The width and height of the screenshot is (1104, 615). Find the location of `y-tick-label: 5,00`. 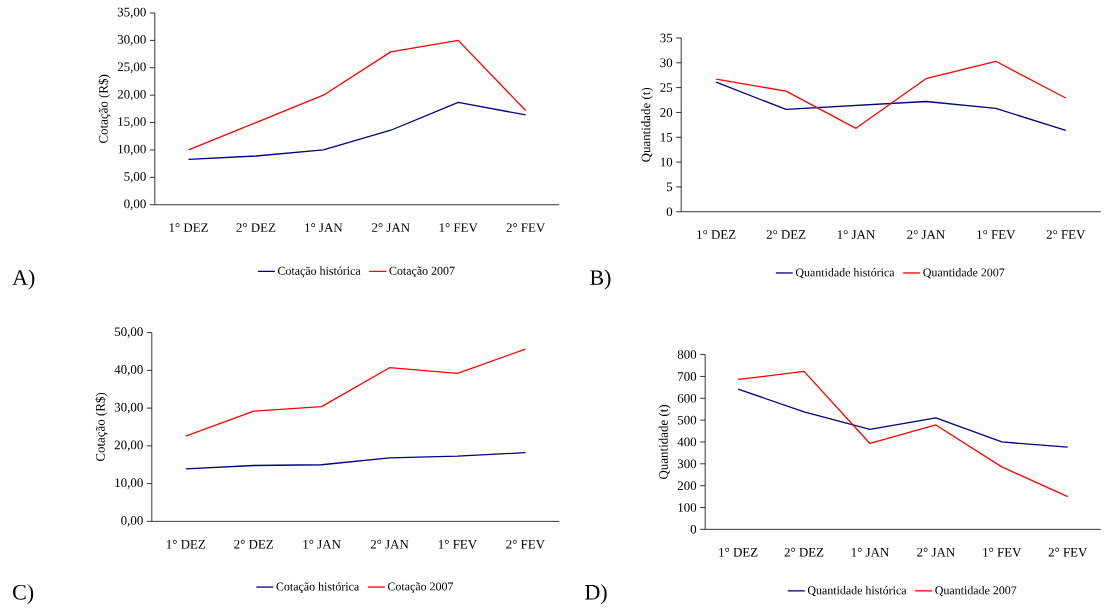

y-tick-label: 5,00 is located at coordinates (135, 177).